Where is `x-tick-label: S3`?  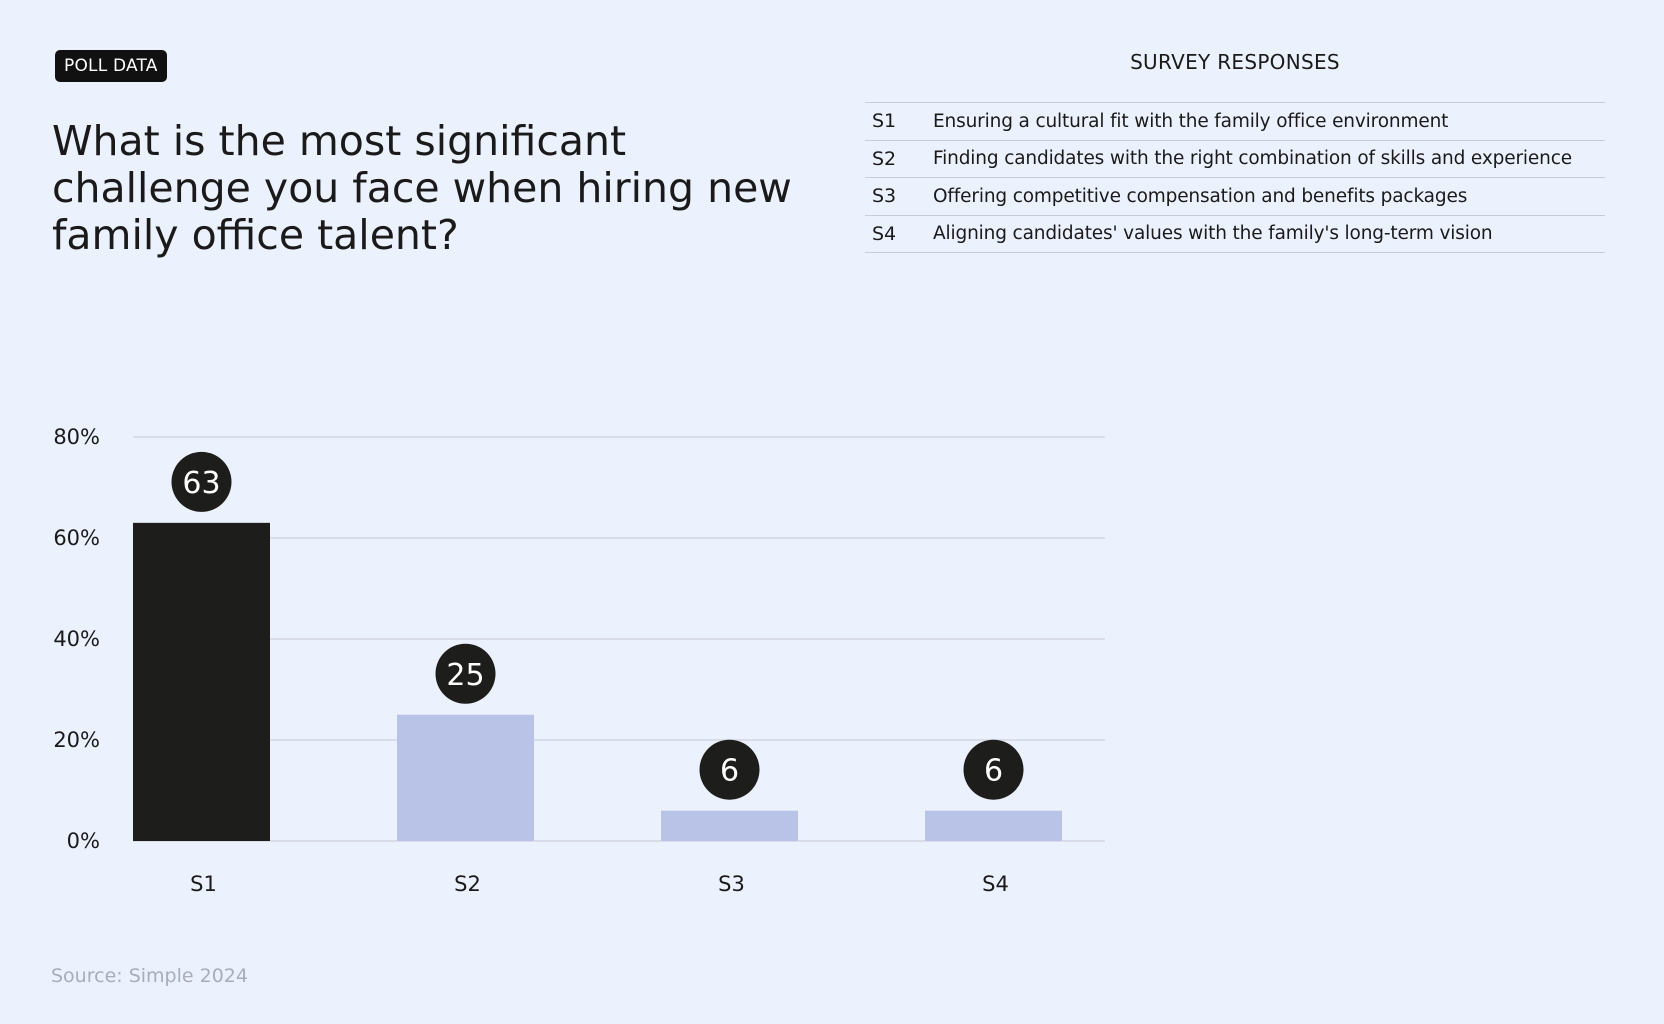
x-tick-label: S3 is located at coordinates (731, 884).